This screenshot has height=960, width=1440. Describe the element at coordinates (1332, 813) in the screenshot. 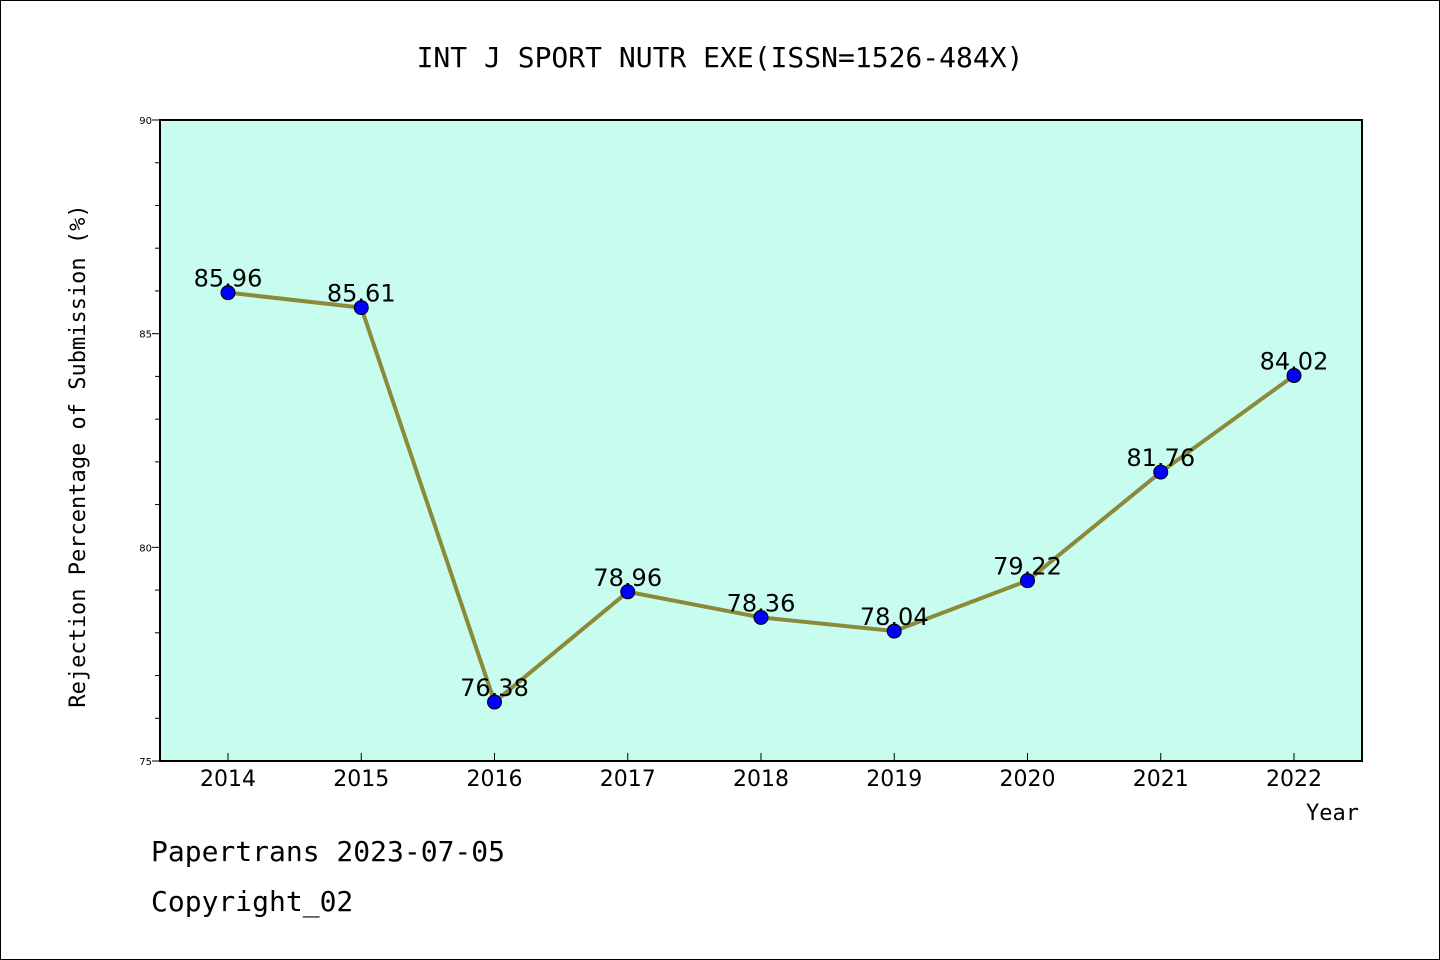

I see `x-axis-label: Year` at that location.